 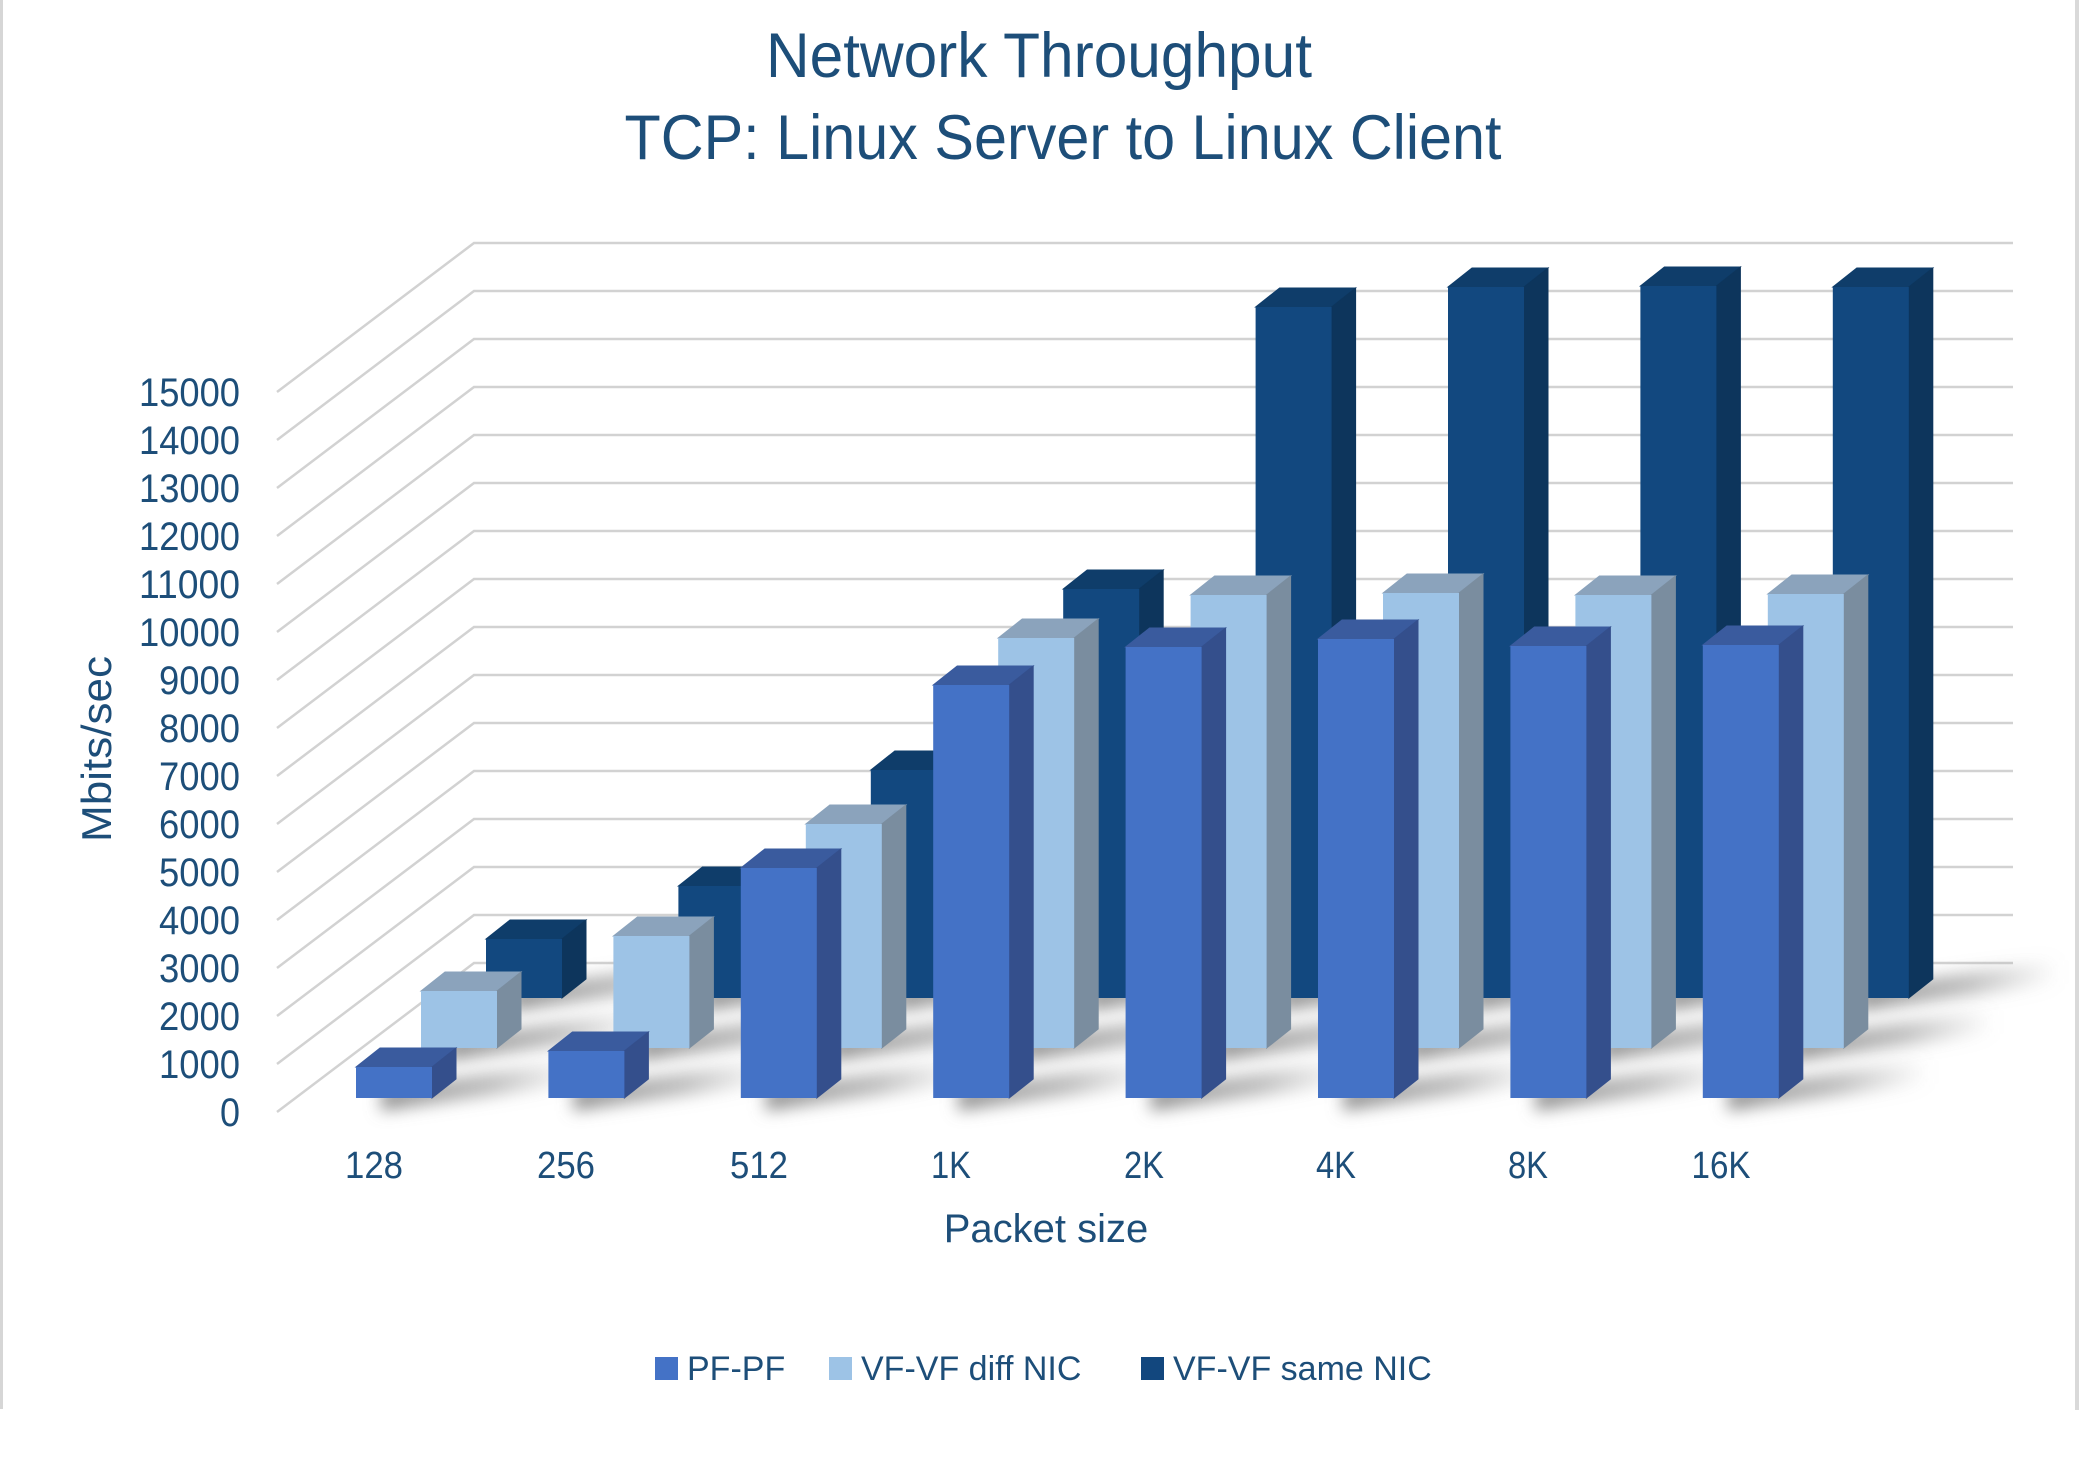 What do you see at coordinates (736, 1369) in the screenshot?
I see `svg-text: PF-PF` at bounding box center [736, 1369].